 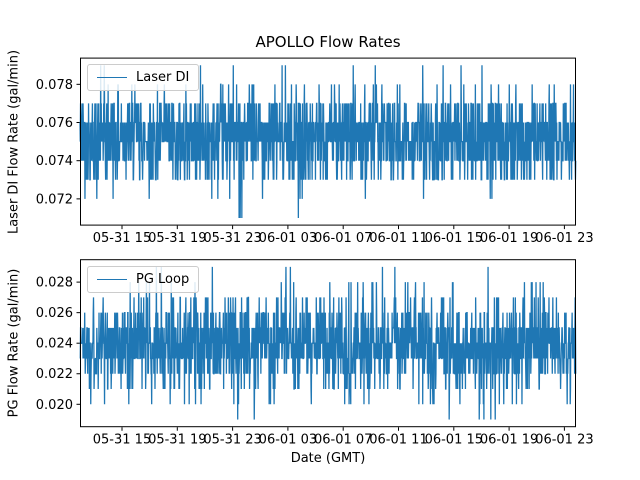 I want to click on legend-label-laser-di: Laser DI, so click(x=163, y=77).